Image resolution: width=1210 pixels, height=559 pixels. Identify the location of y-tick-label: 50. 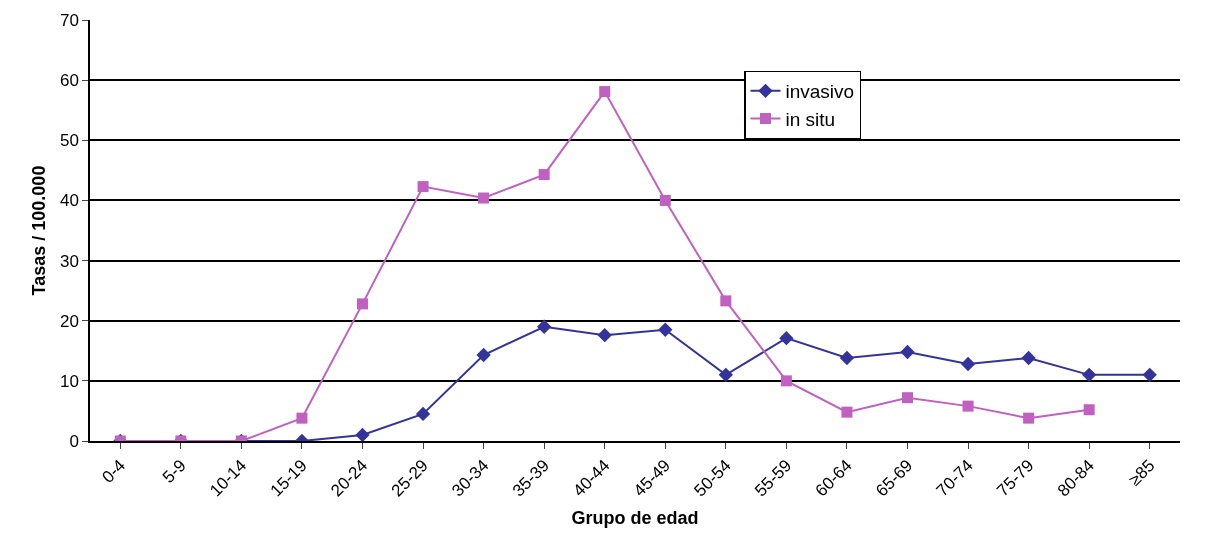
(69, 141).